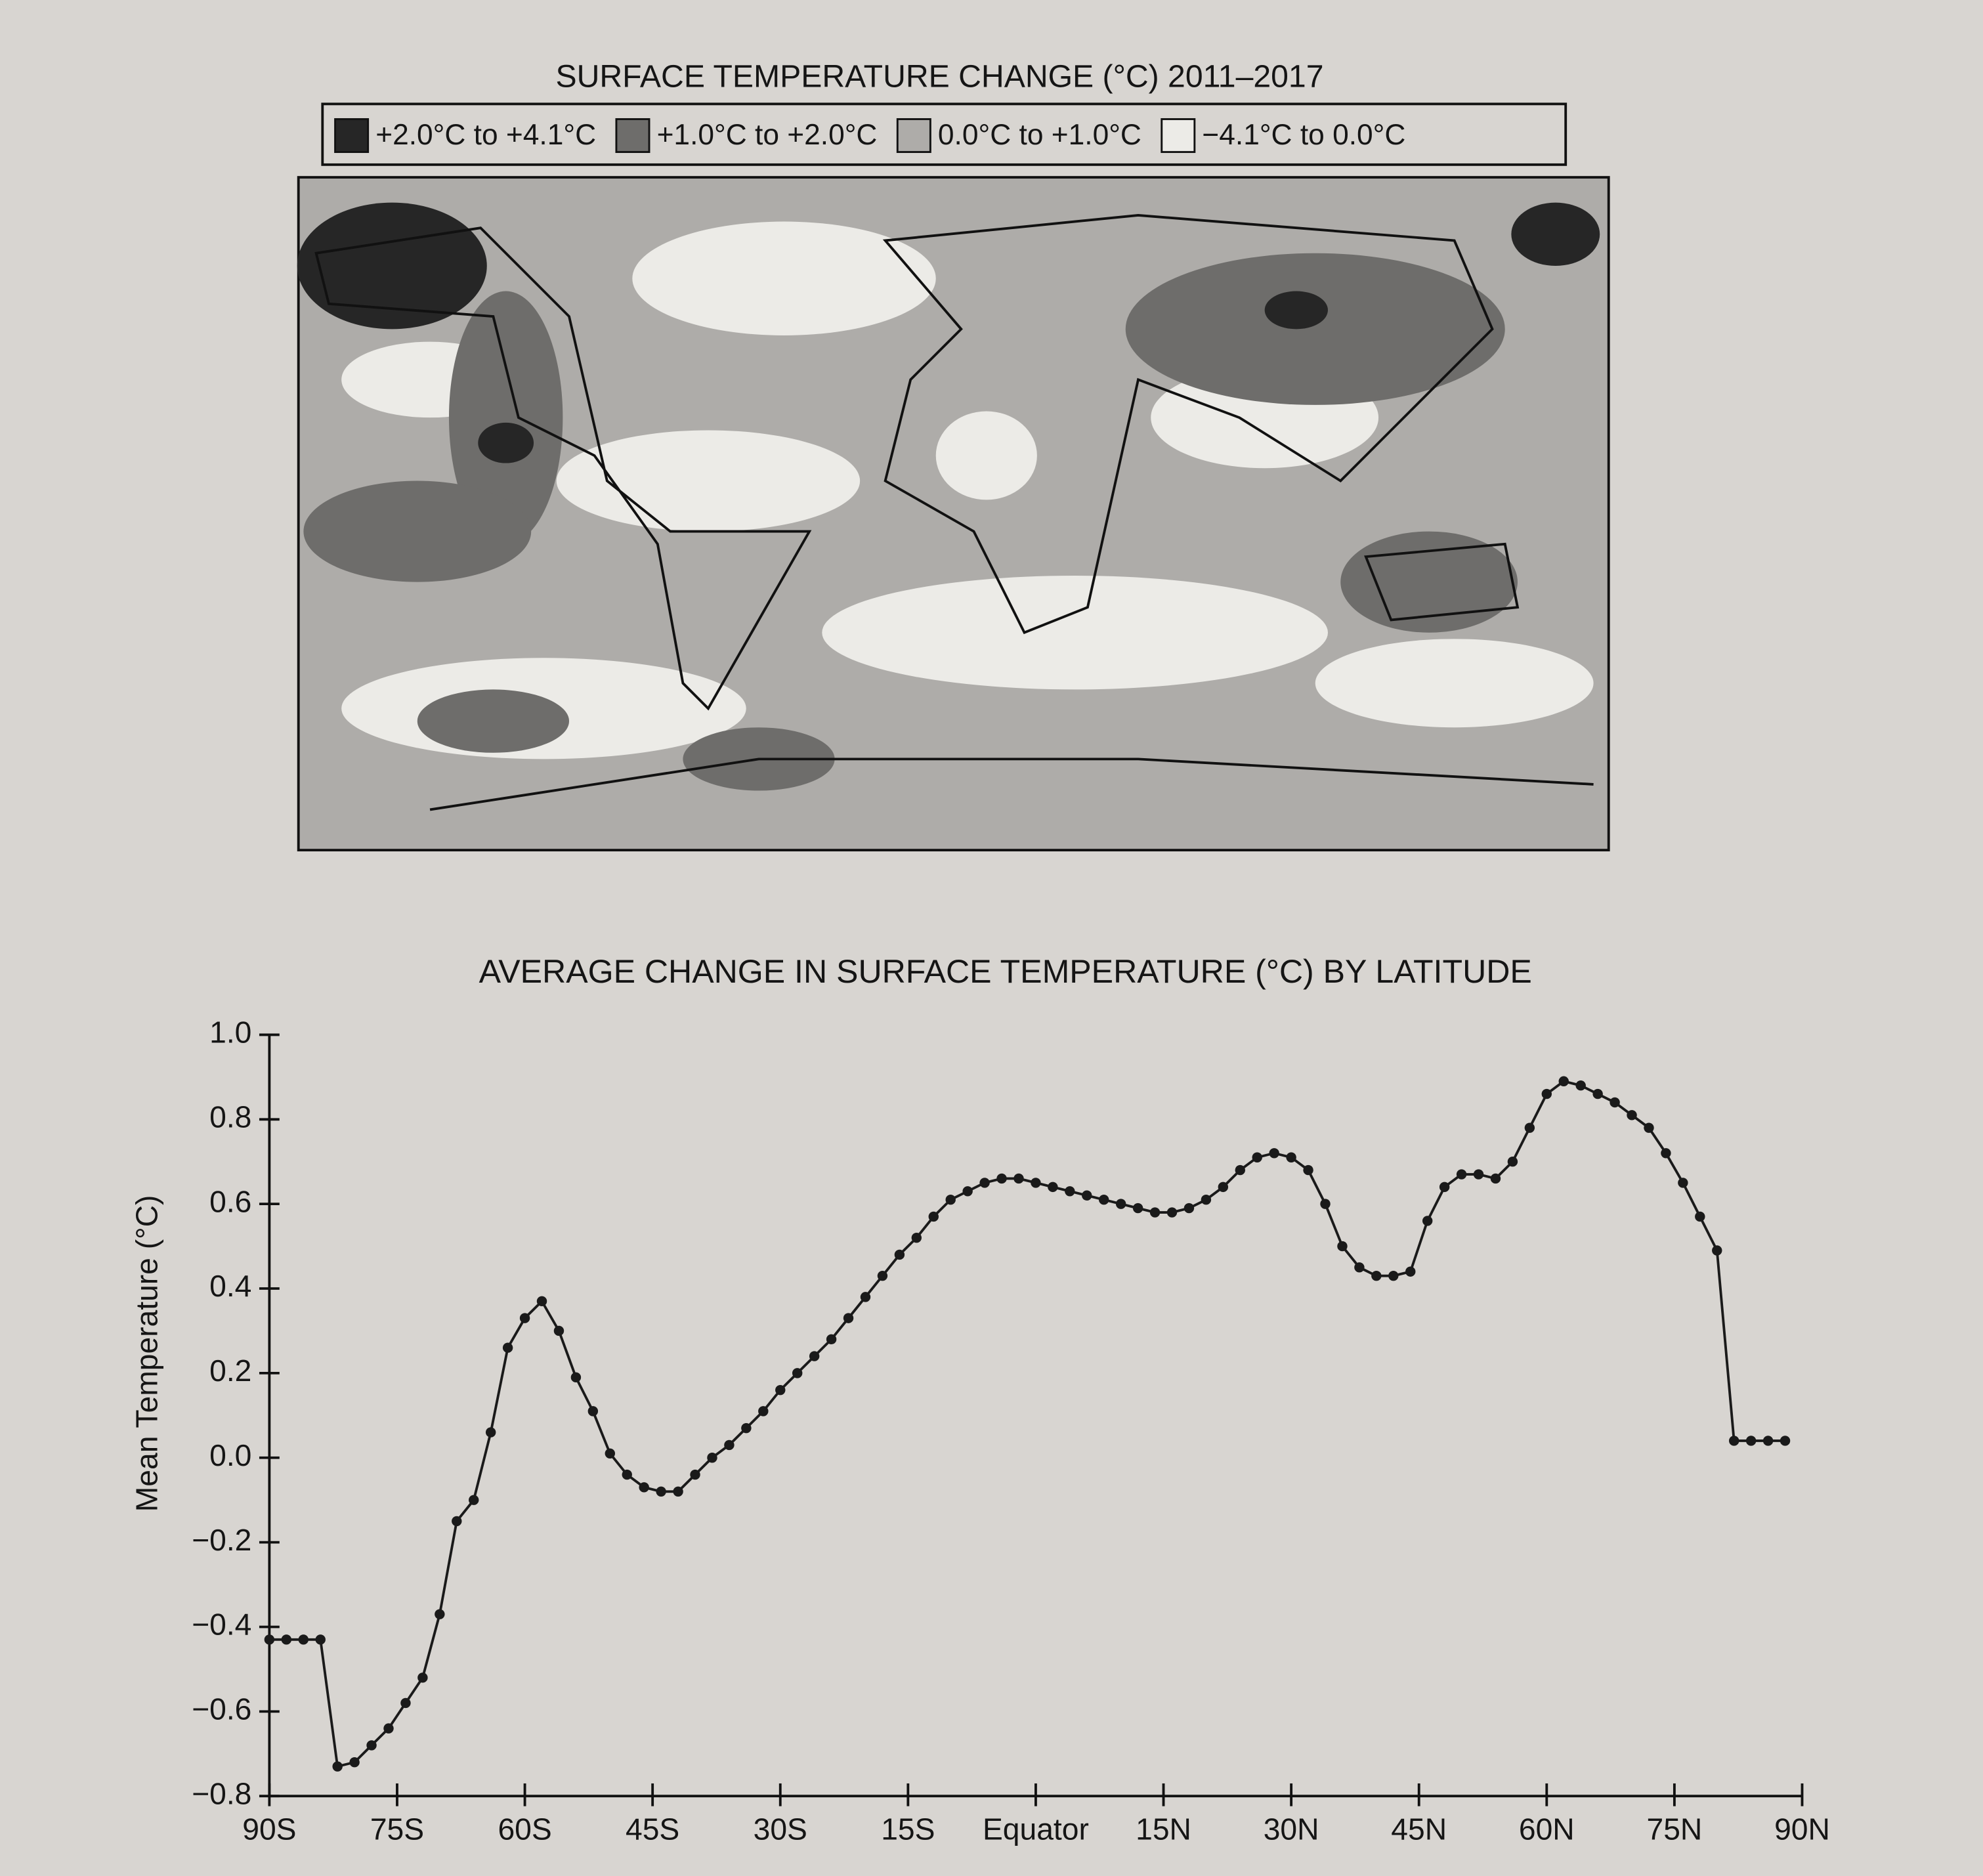 This screenshot has width=1983, height=1876. What do you see at coordinates (269, 1829) in the screenshot?
I see `x-tick-label: 90S` at bounding box center [269, 1829].